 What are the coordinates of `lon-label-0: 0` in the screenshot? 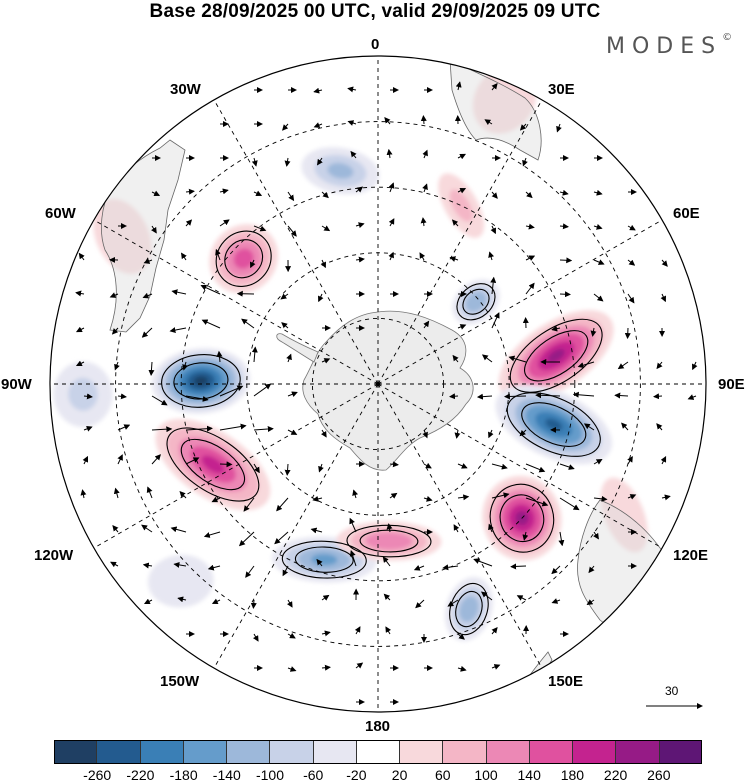 It's located at (375, 44).